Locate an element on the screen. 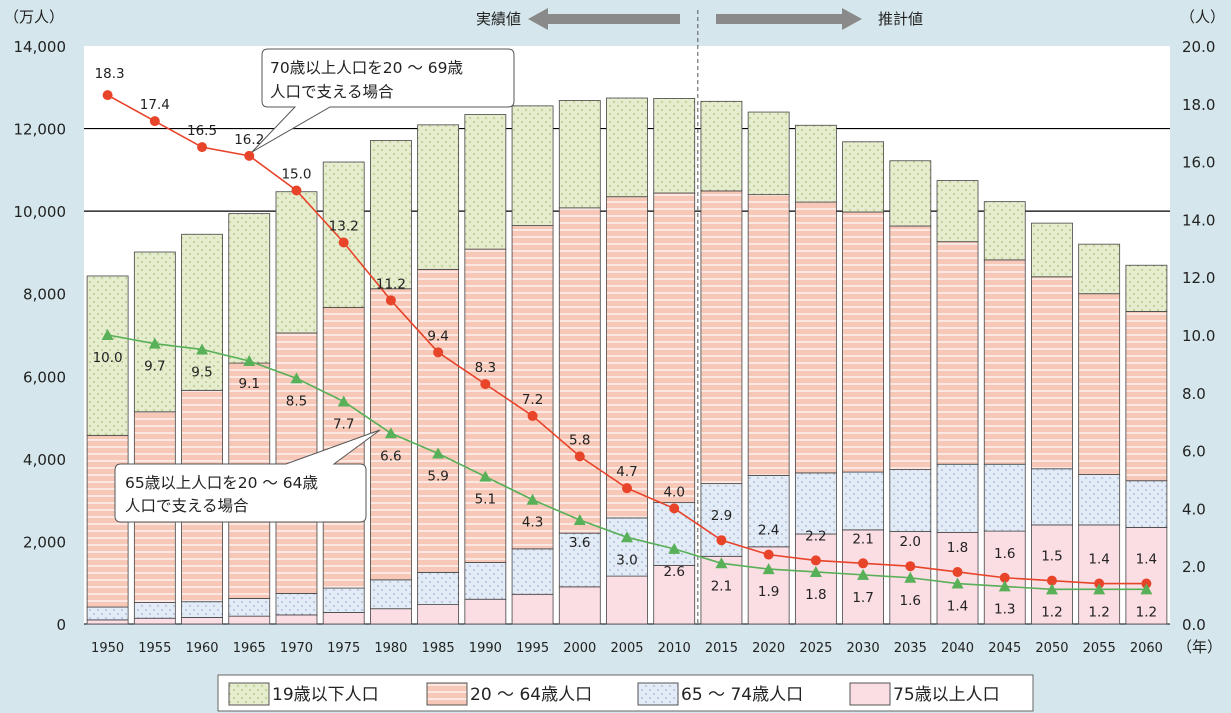 Image resolution: width=1231 pixels, height=713 pixels. left-unit-label: （万人） is located at coordinates (34, 17).